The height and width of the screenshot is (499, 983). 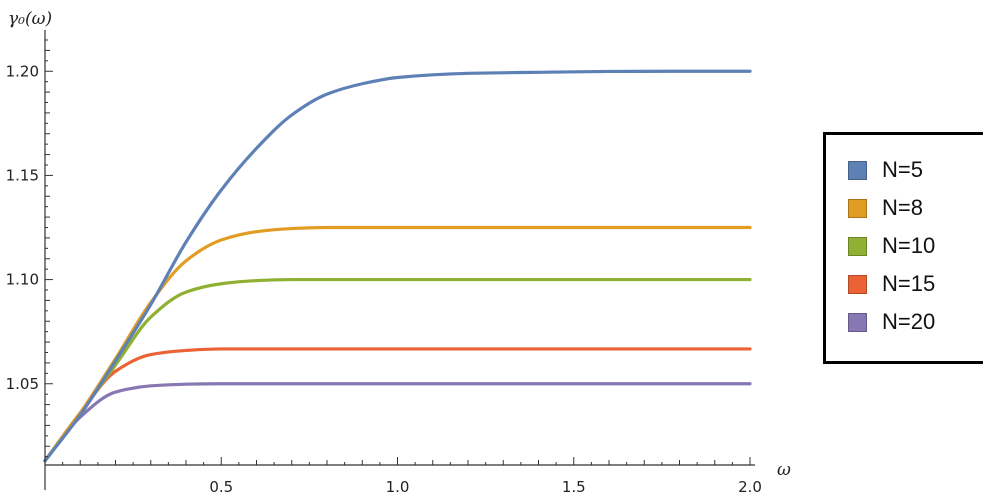 I want to click on legend-label: N=15, so click(x=909, y=283).